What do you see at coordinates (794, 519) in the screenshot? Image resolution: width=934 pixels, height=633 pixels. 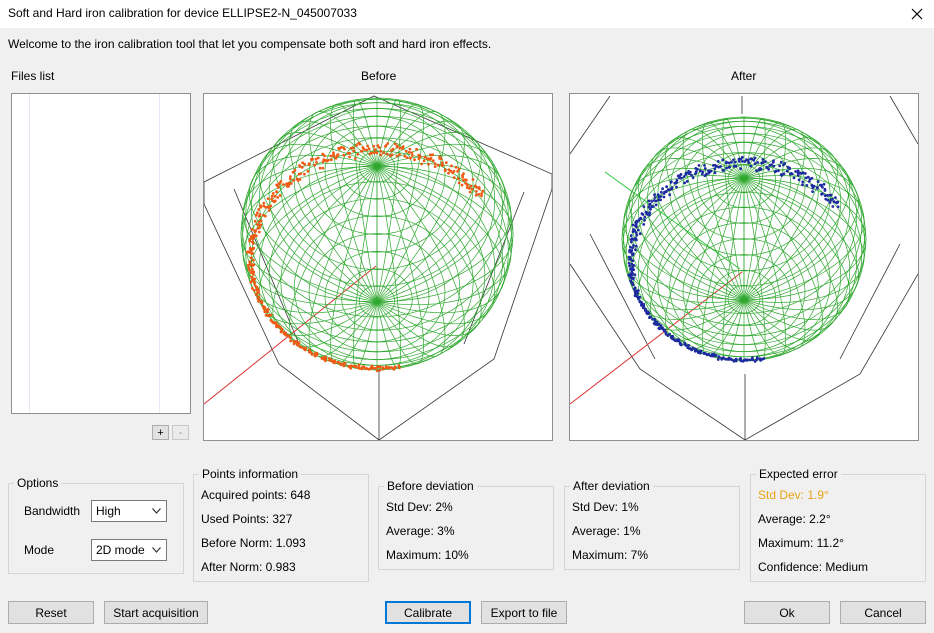 I see `expected-average: Average: 2.2°` at bounding box center [794, 519].